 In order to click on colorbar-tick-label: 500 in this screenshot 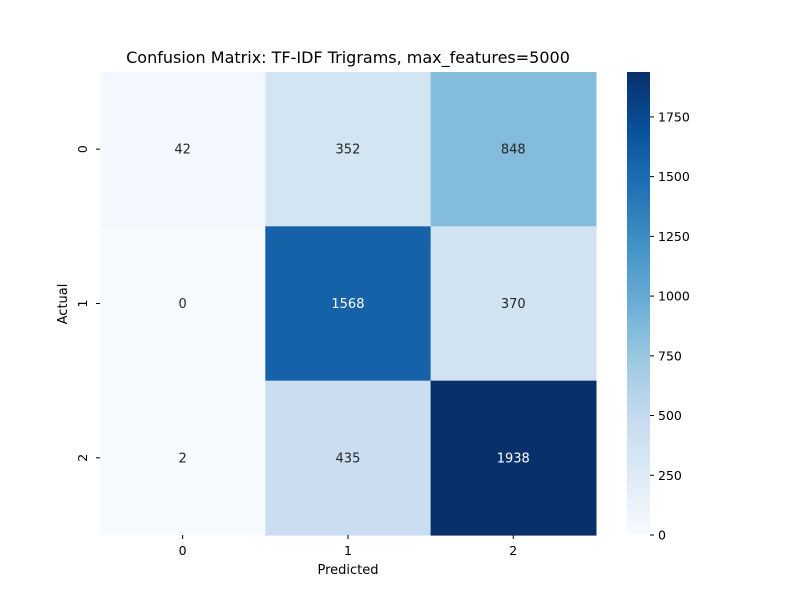, I will do `click(670, 415)`.